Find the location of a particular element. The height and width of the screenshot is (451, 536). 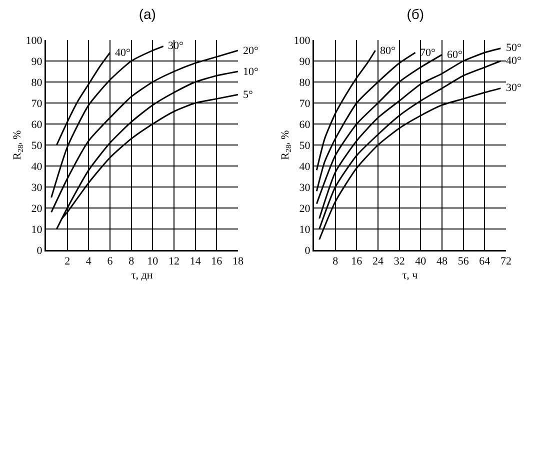

x-tick-label: 12 is located at coordinates (174, 262).